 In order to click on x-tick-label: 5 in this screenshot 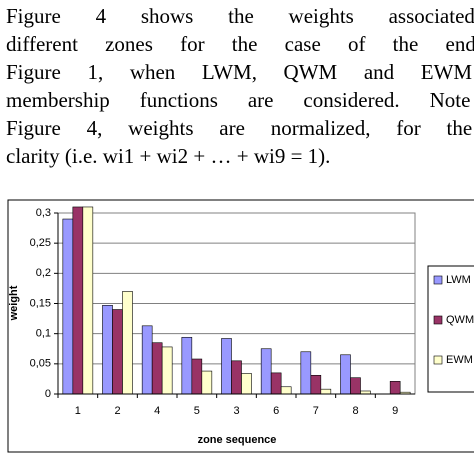, I will do `click(197, 411)`.